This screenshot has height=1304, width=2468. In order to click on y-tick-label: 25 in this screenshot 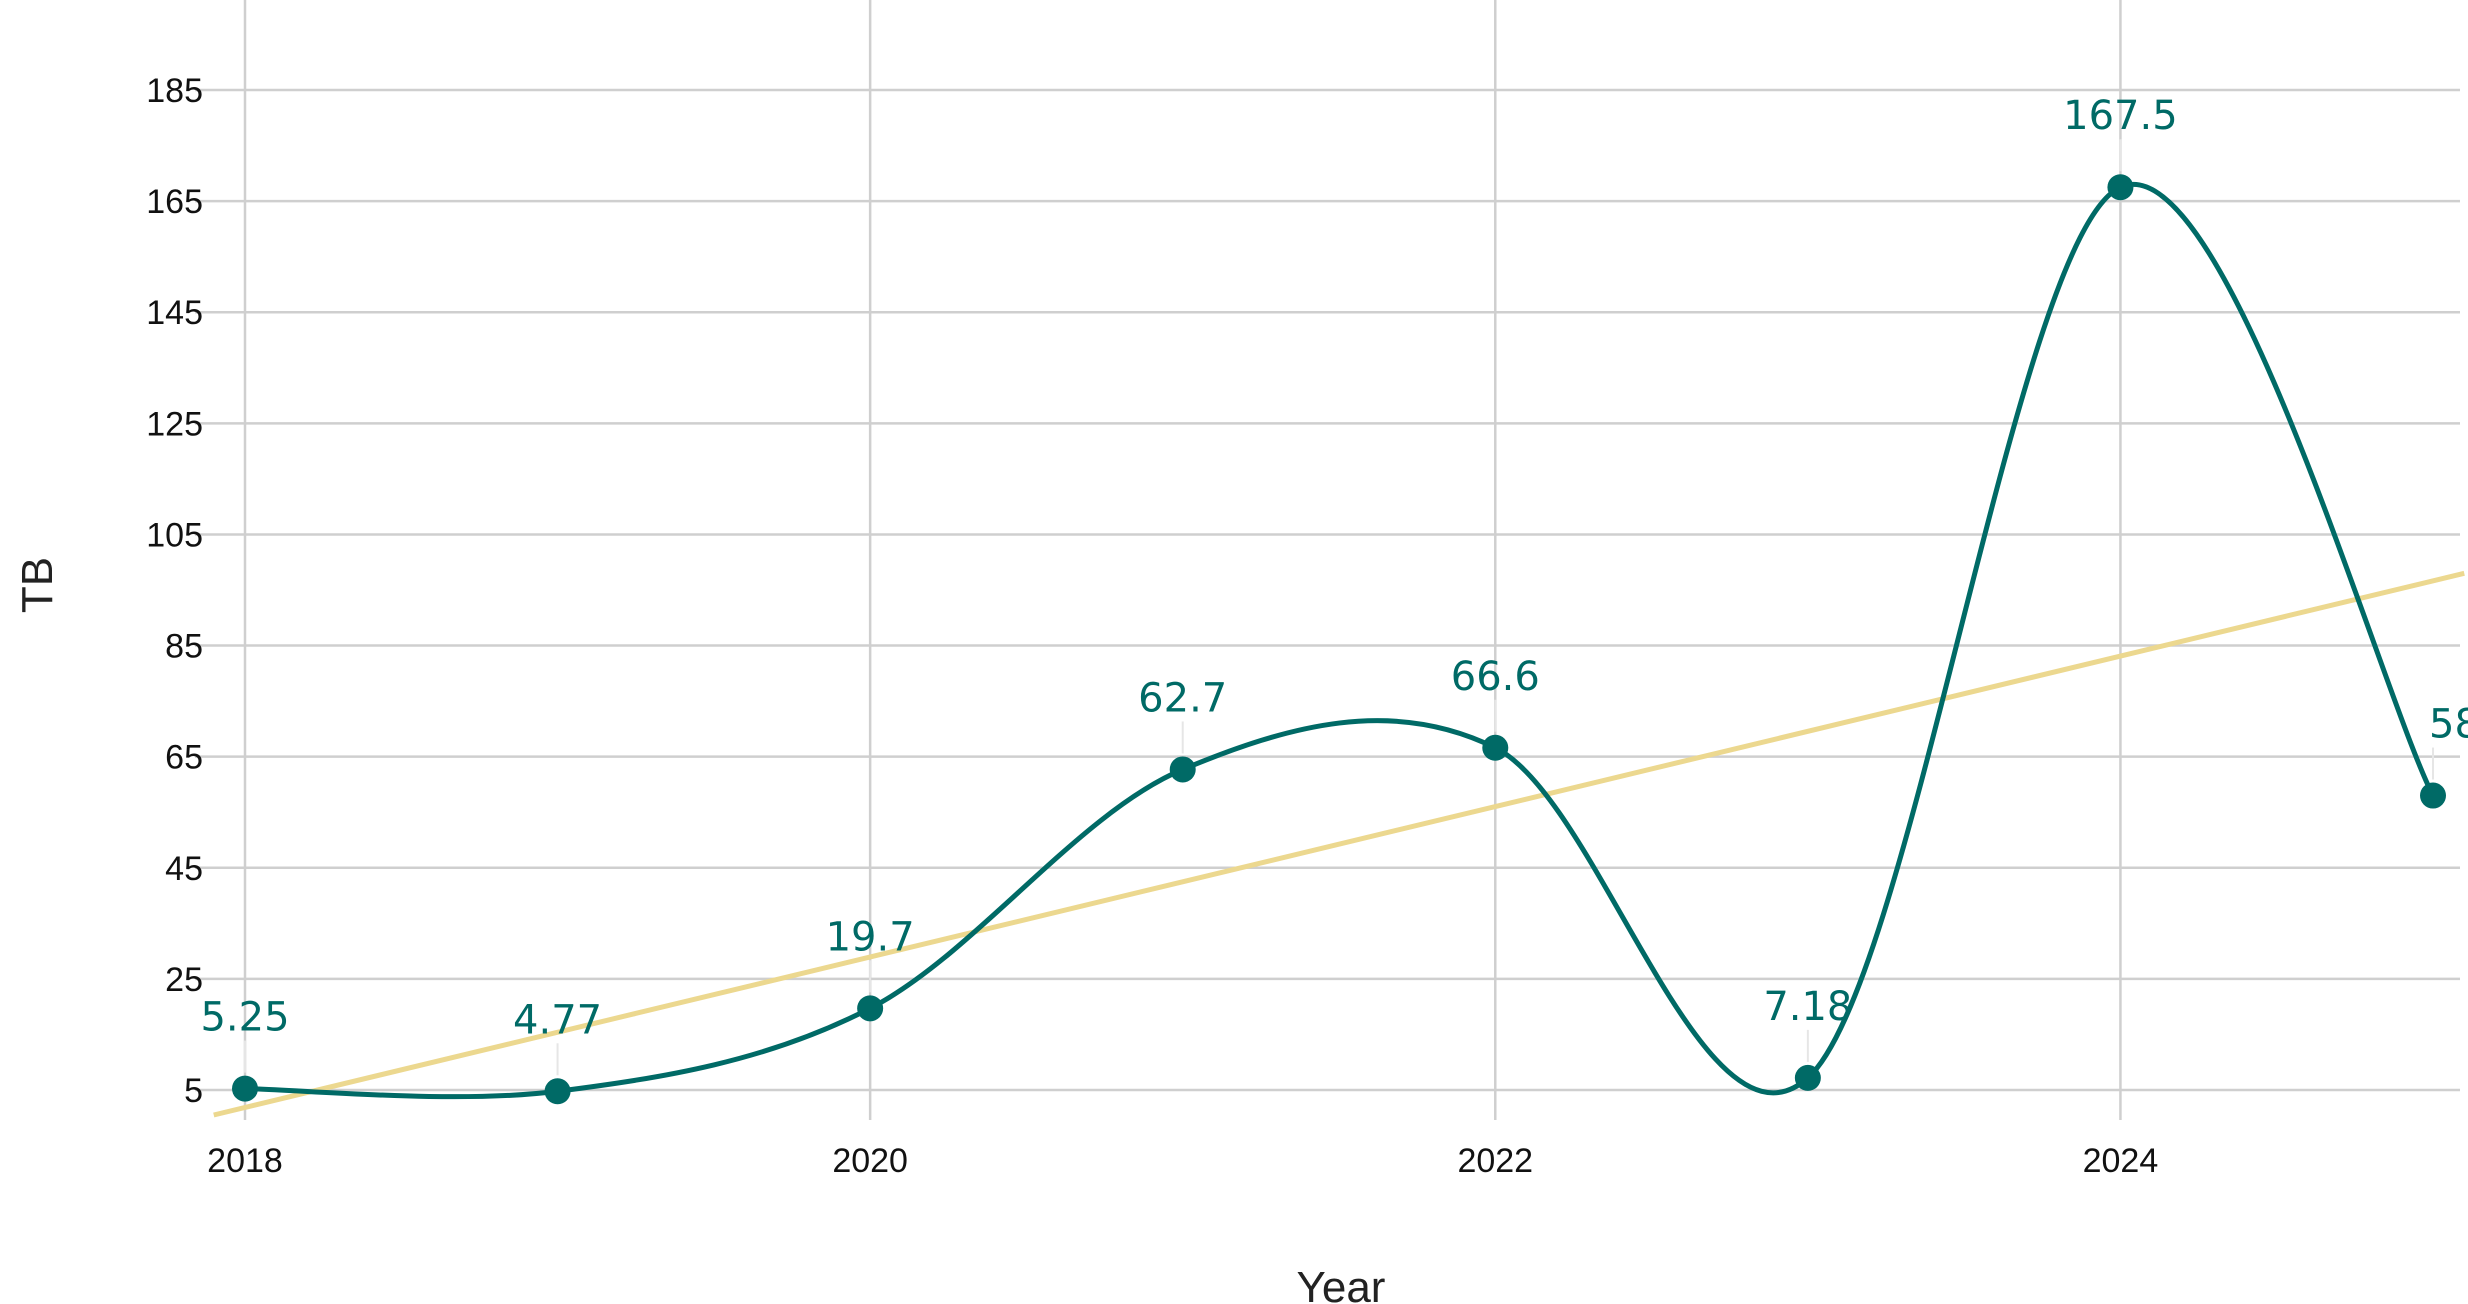, I will do `click(184, 980)`.